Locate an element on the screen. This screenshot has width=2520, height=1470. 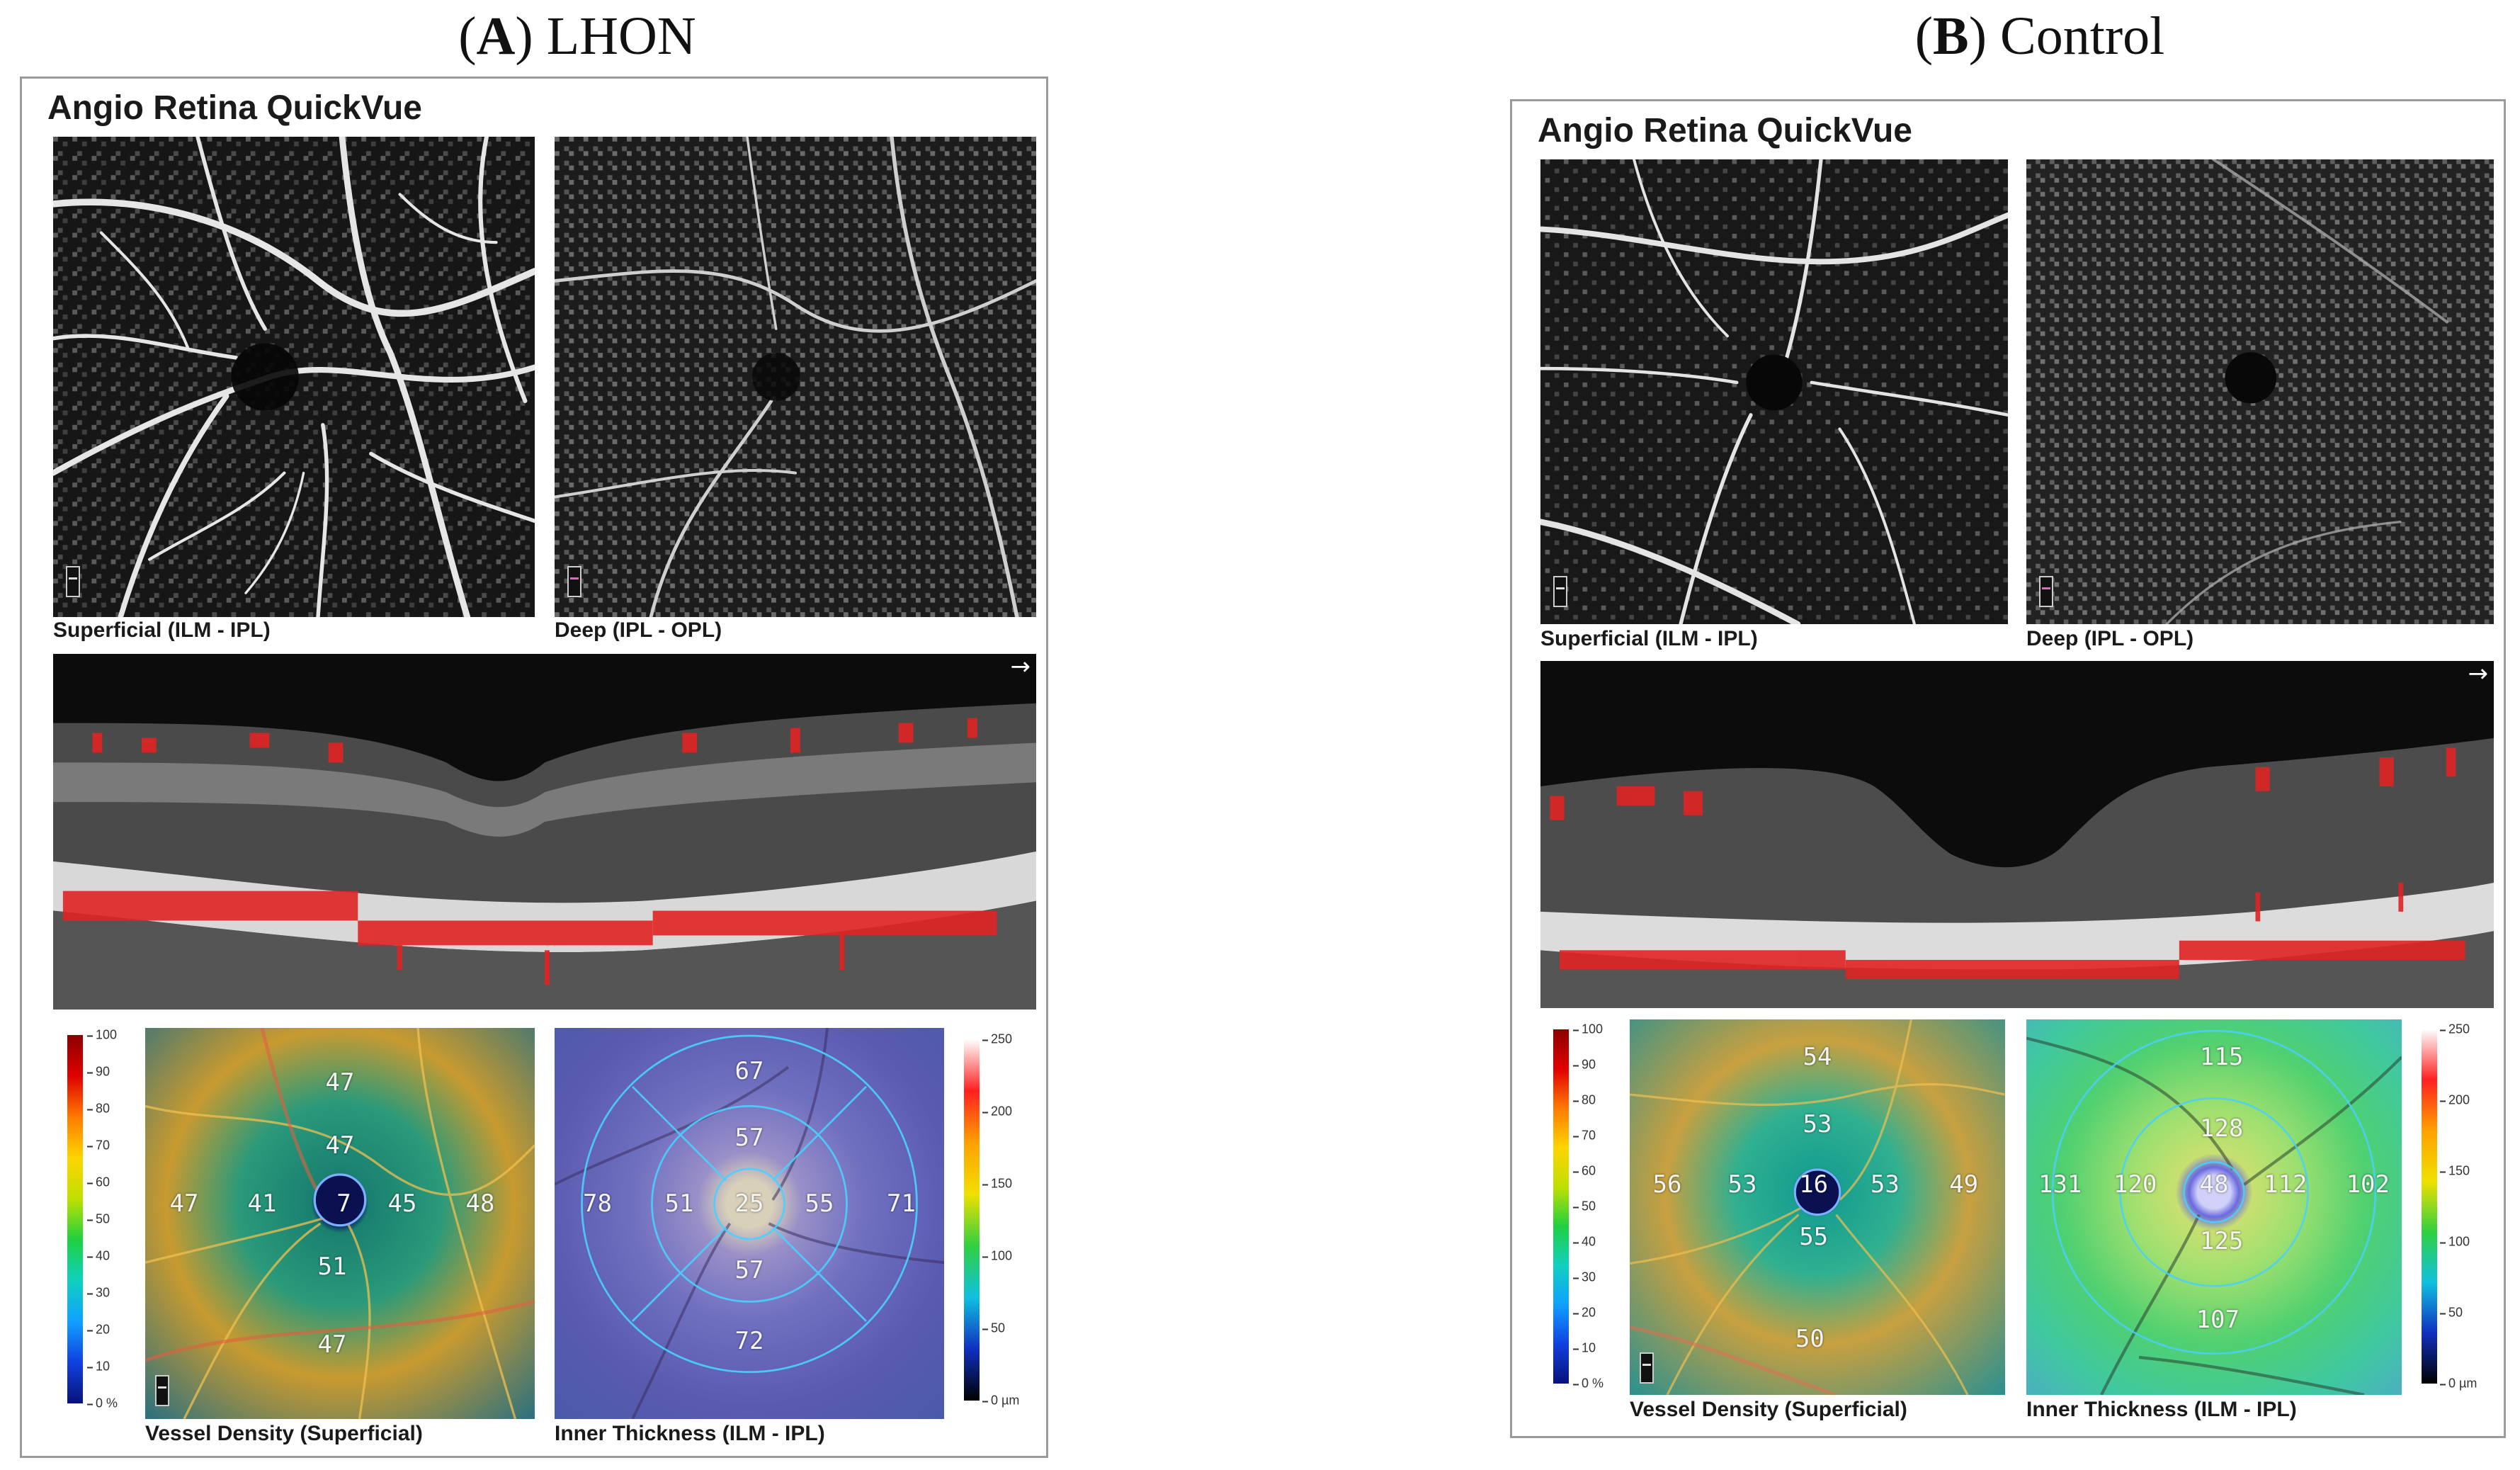
panel-a-heading: Angio Retina QuickVue is located at coordinates (235, 108).